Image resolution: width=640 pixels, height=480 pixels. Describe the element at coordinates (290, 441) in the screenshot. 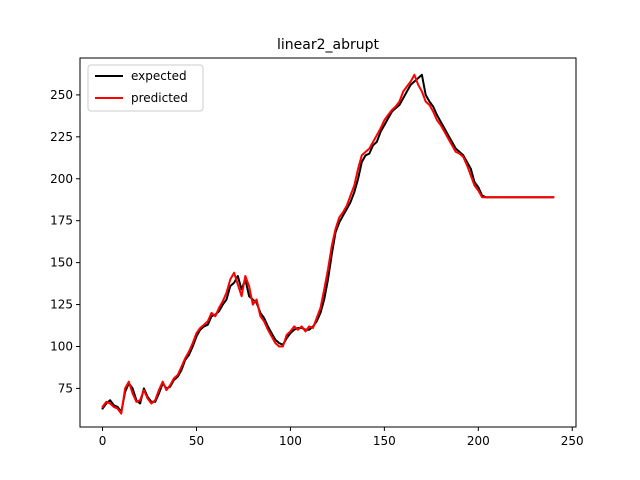

I see `x-tick-label: 100` at that location.